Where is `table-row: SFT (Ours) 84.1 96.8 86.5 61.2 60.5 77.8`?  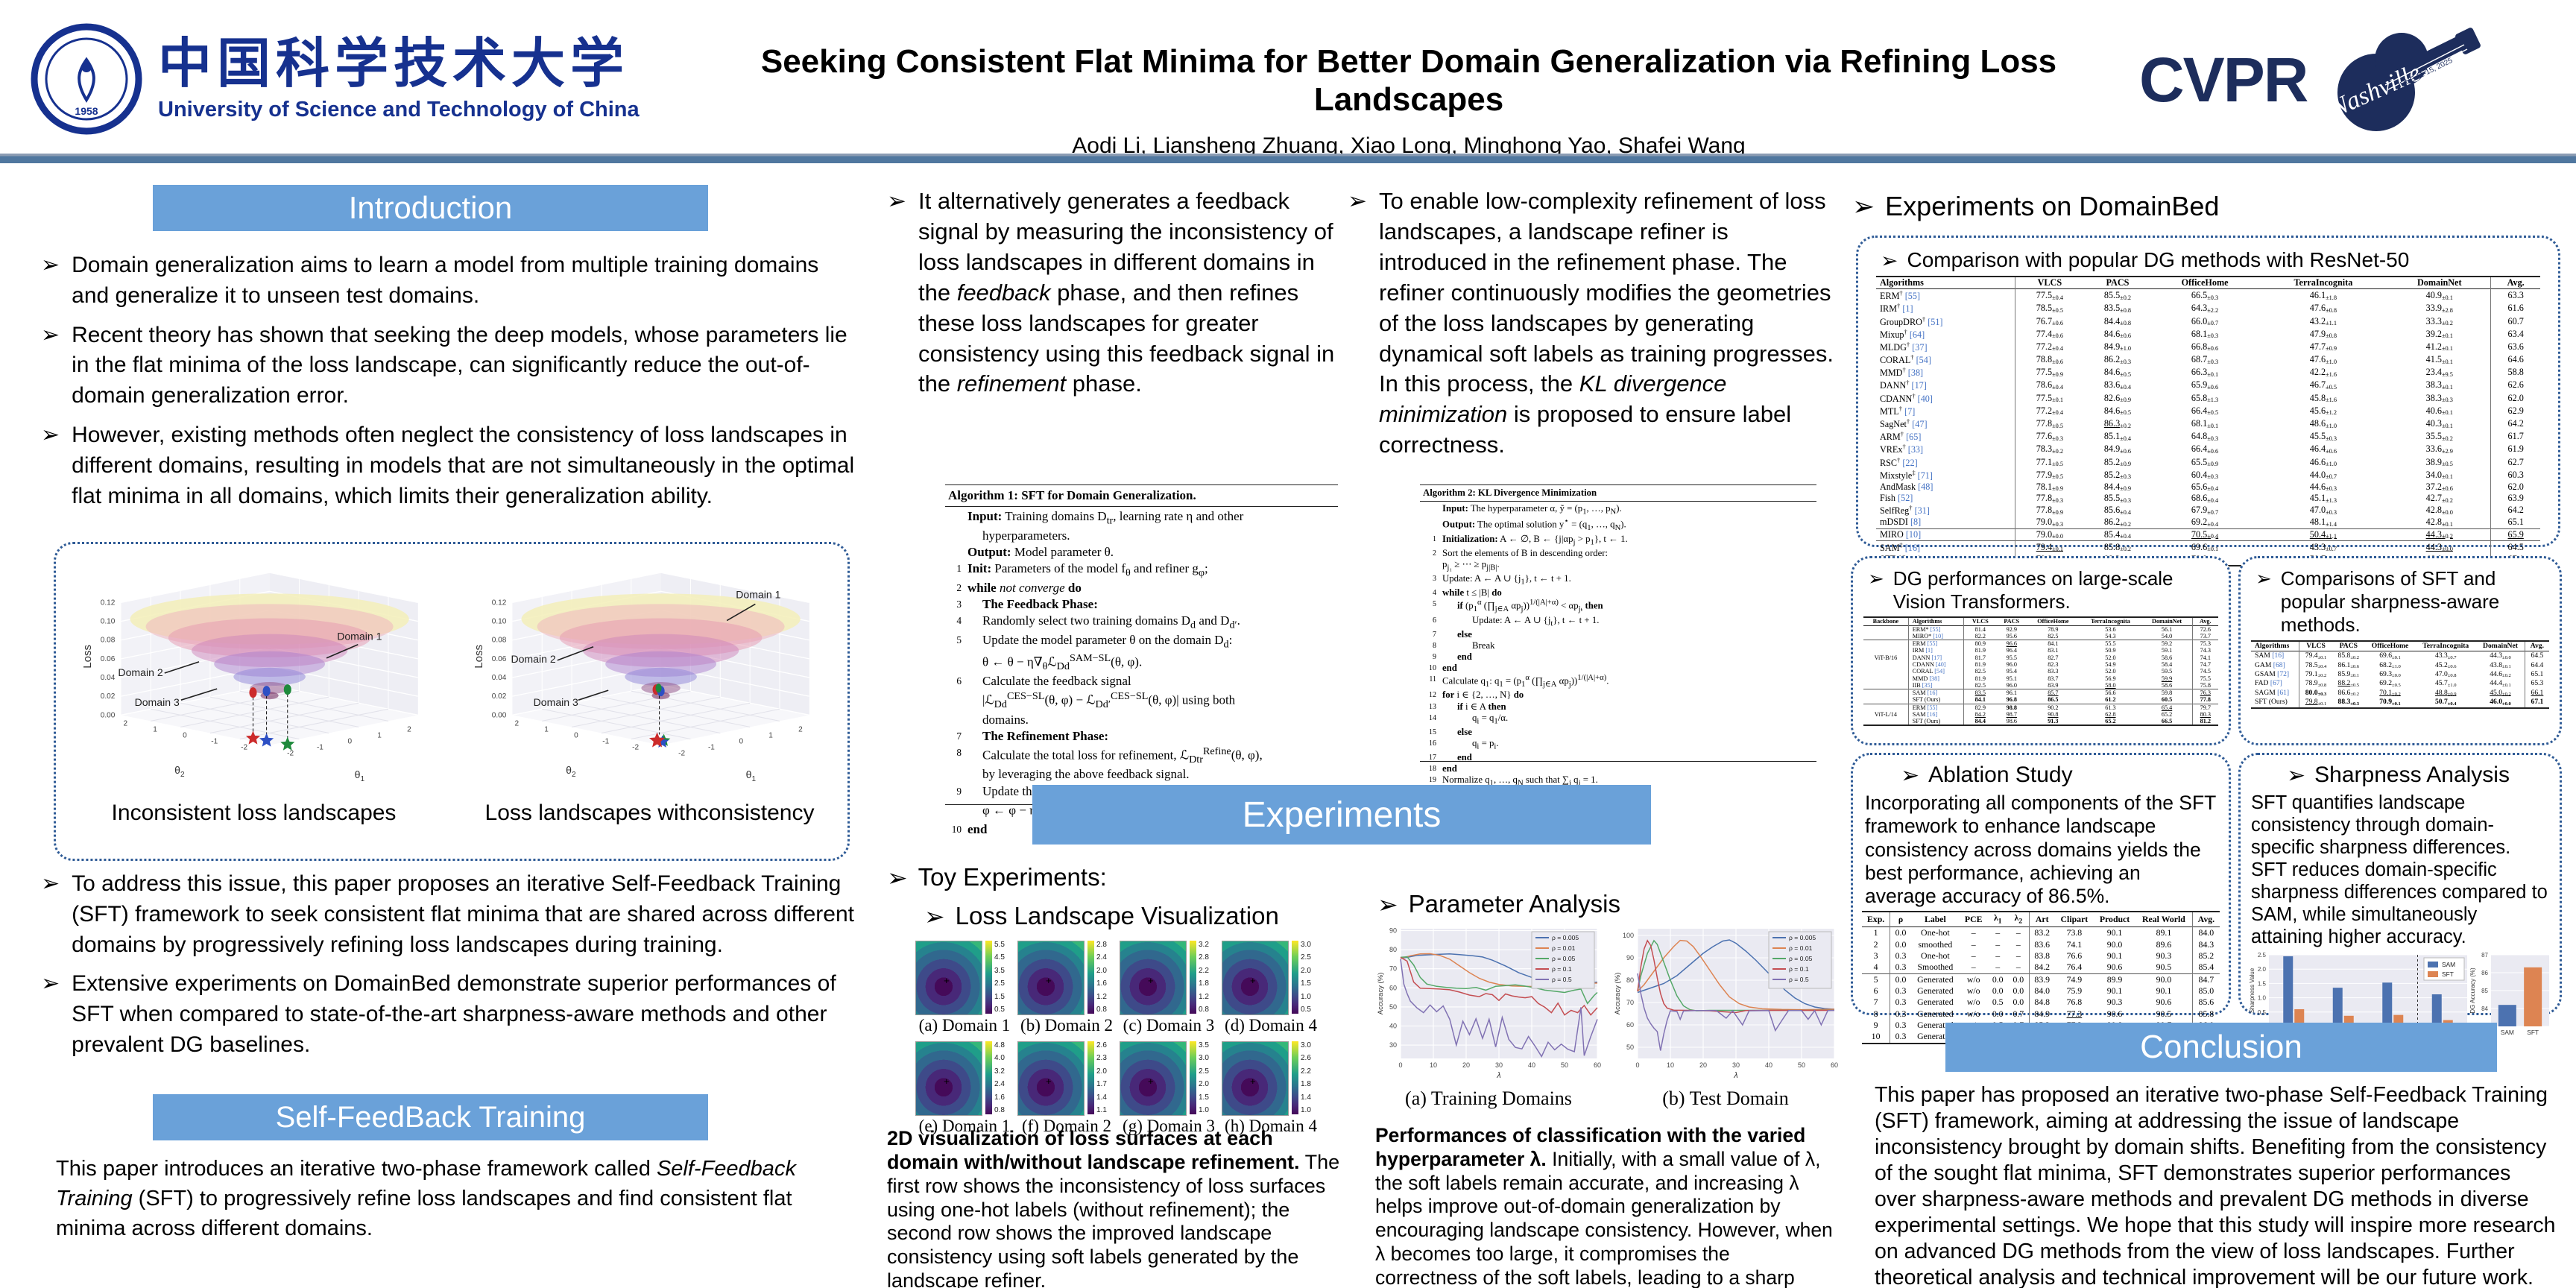
table-row: SFT (Ours) 84.1 96.8 86.5 61.2 60.5 77.8 is located at coordinates (2040, 700).